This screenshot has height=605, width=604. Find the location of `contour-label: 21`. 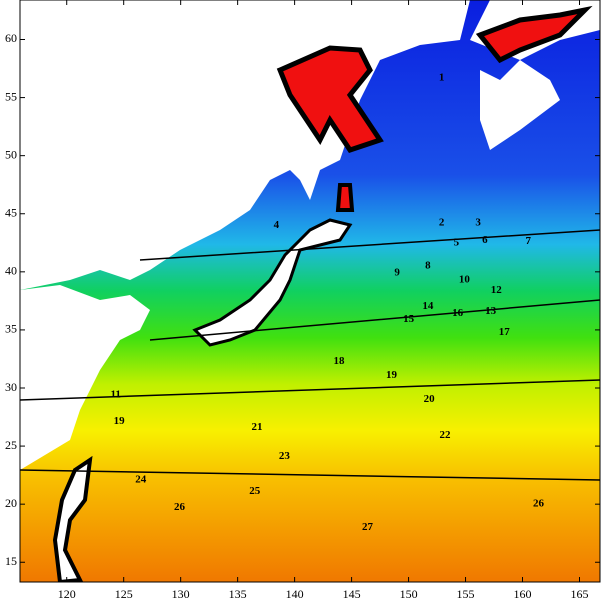

contour-label: 21 is located at coordinates (257, 427).